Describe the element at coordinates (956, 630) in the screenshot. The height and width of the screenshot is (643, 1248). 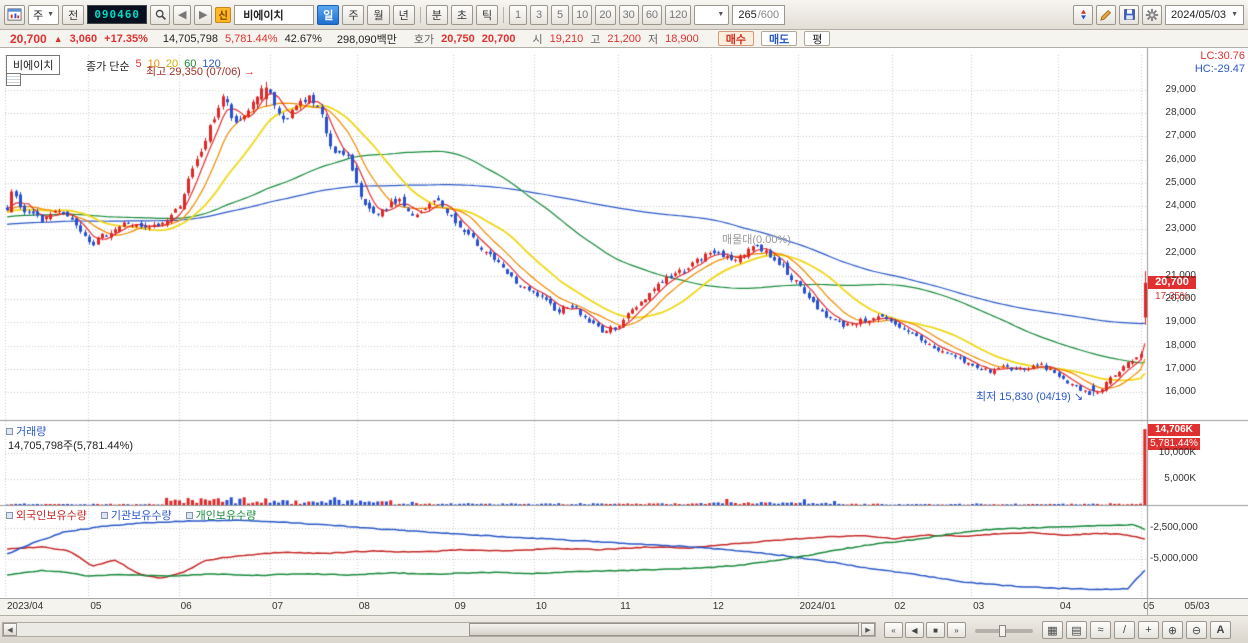
I see `jump-end-button: »` at that location.